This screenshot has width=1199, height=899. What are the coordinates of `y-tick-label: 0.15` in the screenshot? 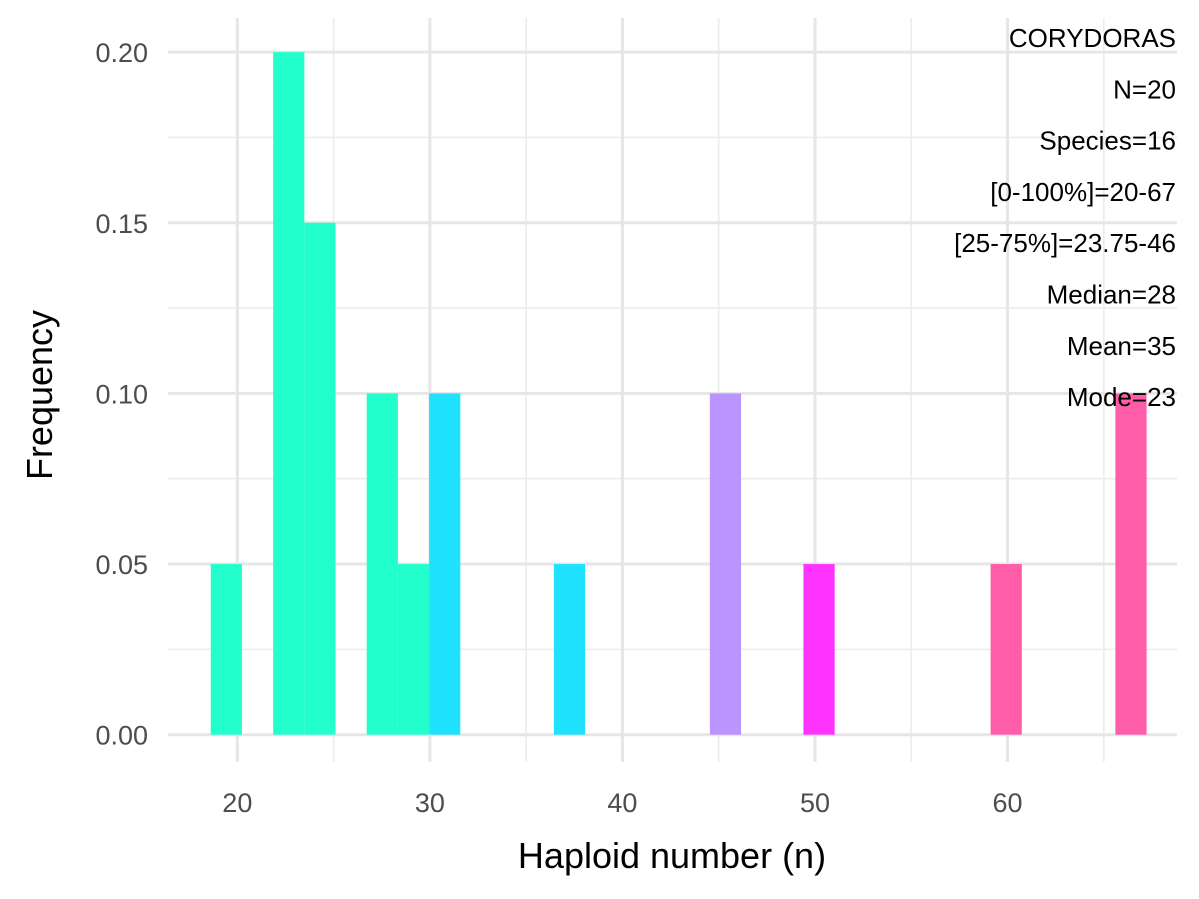 It's located at (121, 224).